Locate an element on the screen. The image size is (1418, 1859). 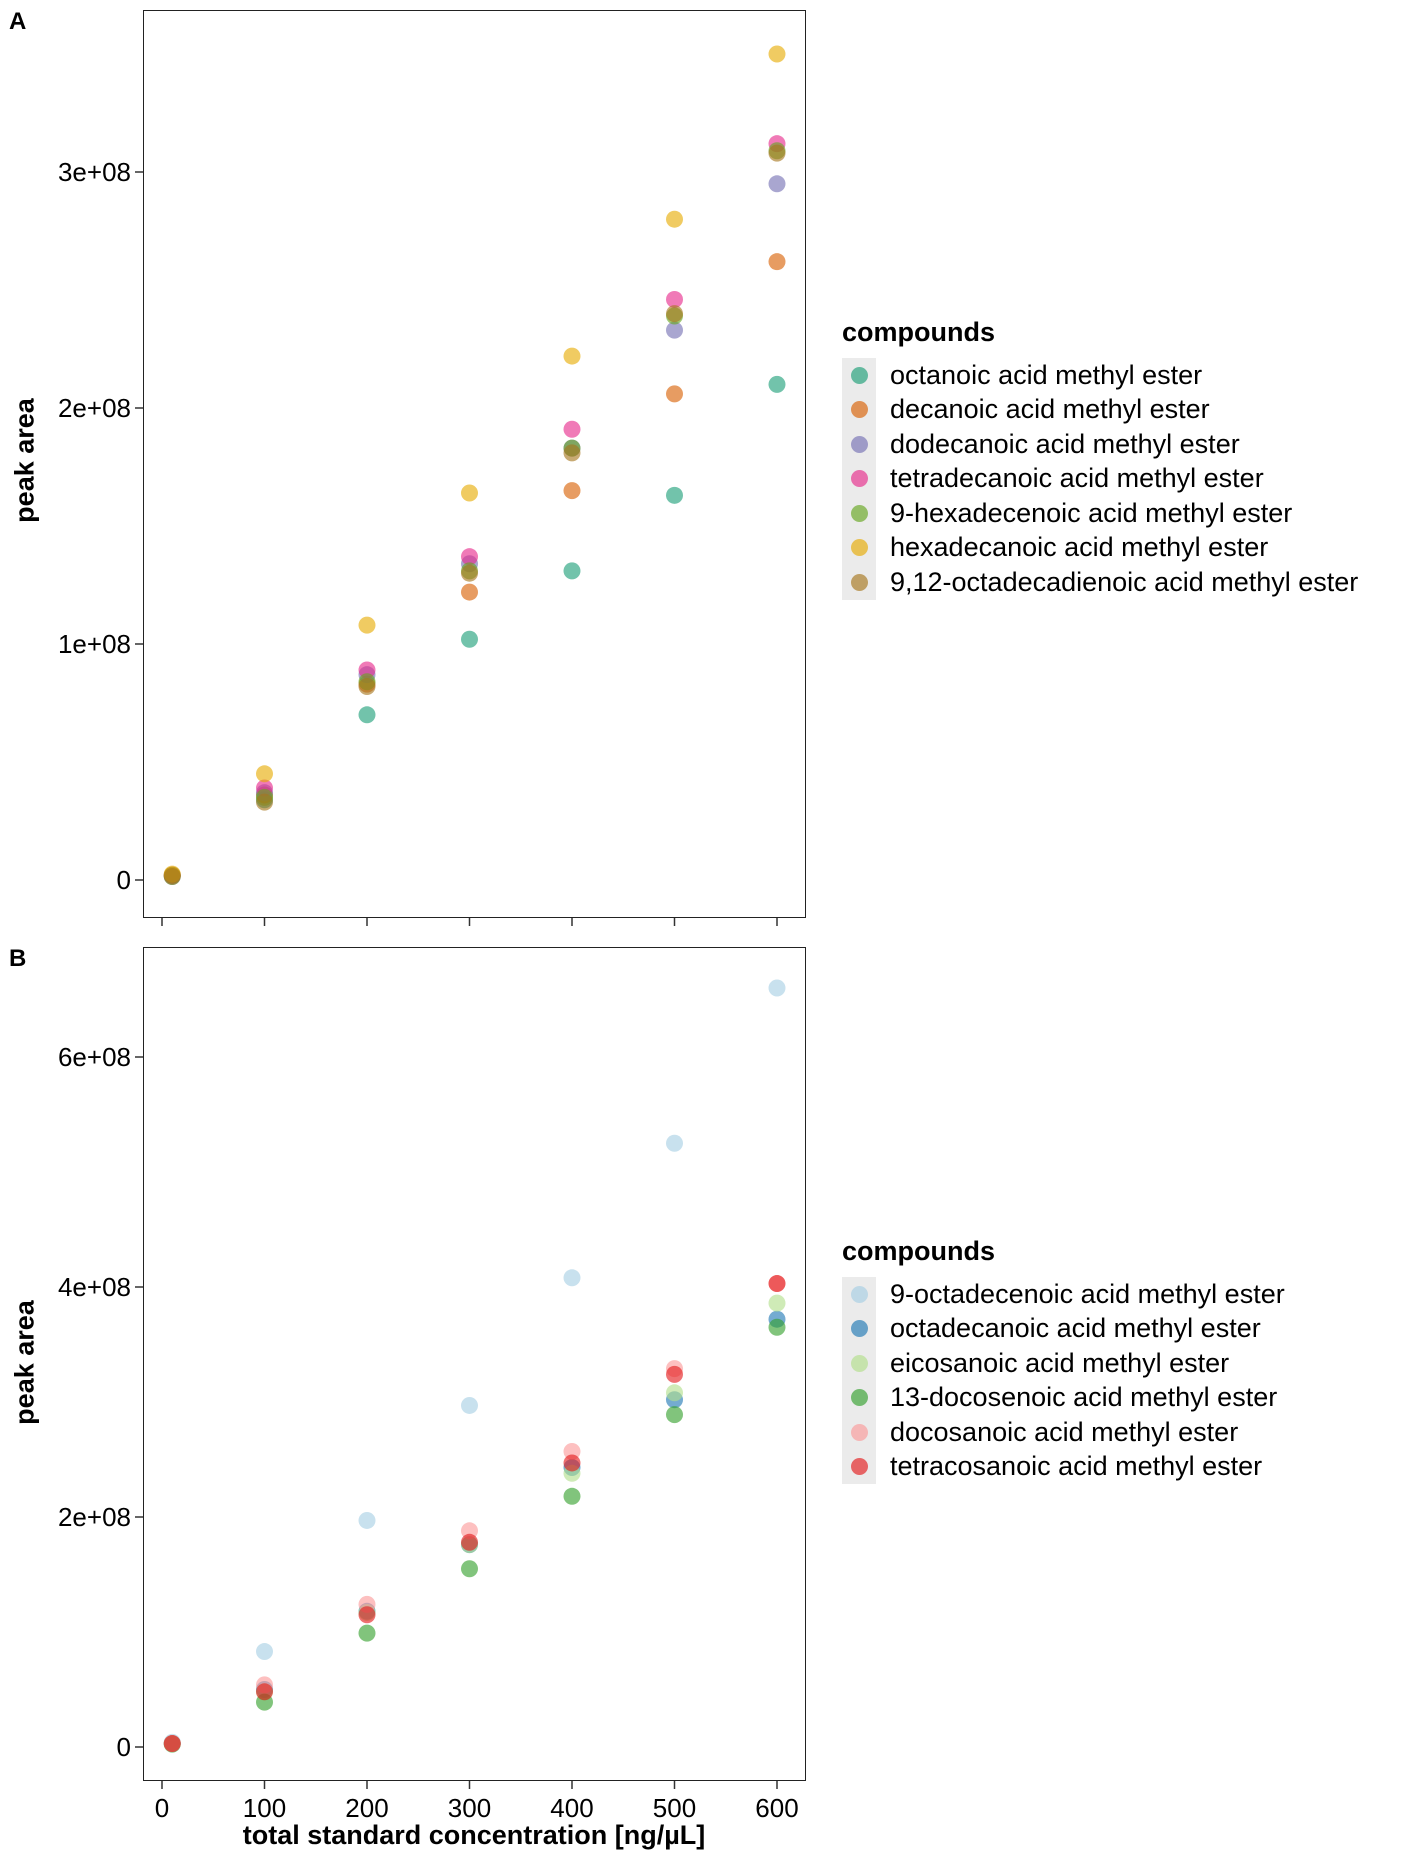
panel-b-legend-item: tetracosanoic acid methyl ester is located at coordinates (1063, 1466).